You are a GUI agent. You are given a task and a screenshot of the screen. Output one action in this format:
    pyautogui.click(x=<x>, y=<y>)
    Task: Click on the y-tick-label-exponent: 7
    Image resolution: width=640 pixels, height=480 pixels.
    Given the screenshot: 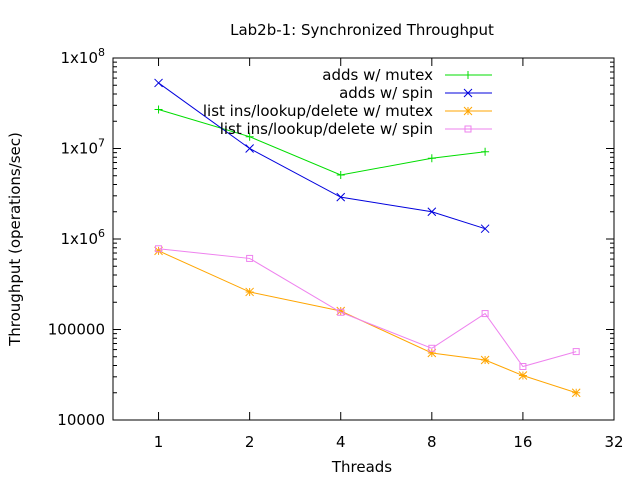 What is the action you would take?
    pyautogui.click(x=101, y=143)
    